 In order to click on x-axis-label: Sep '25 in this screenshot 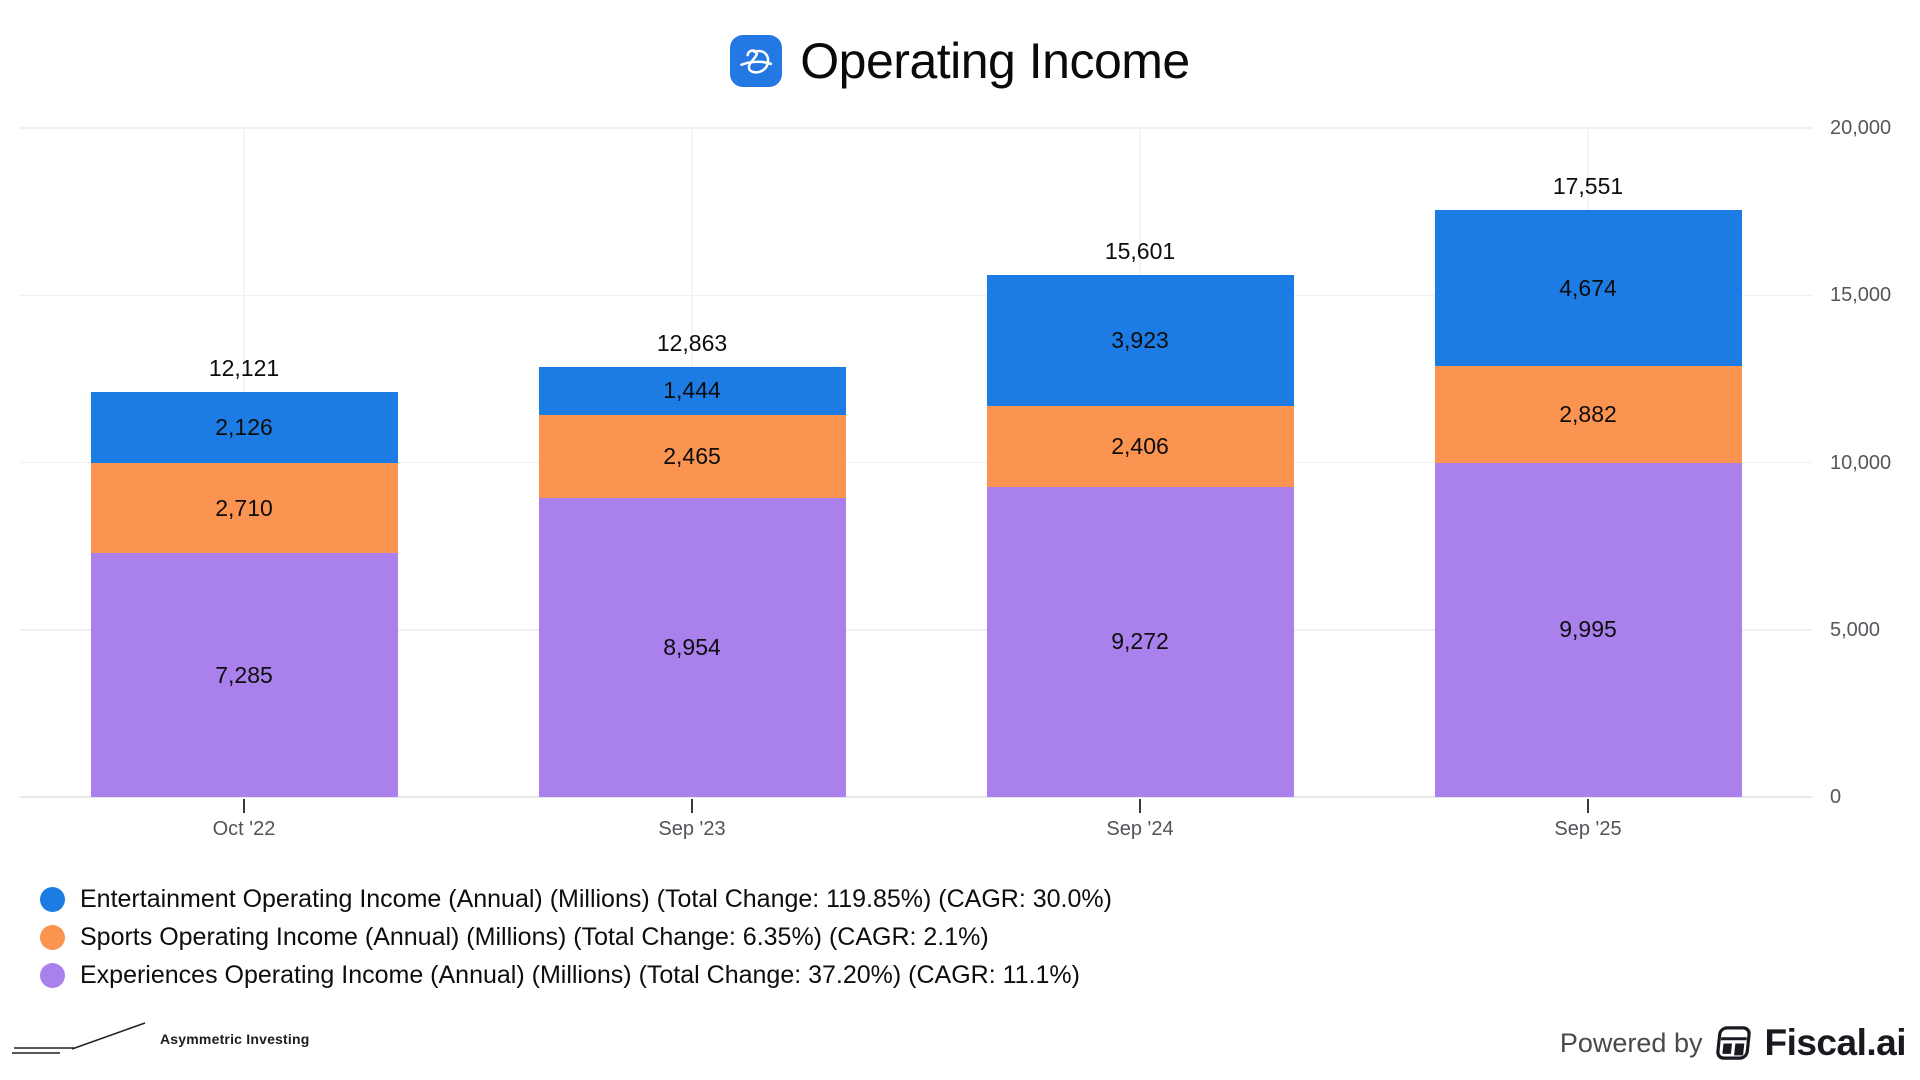, I will do `click(1588, 829)`.